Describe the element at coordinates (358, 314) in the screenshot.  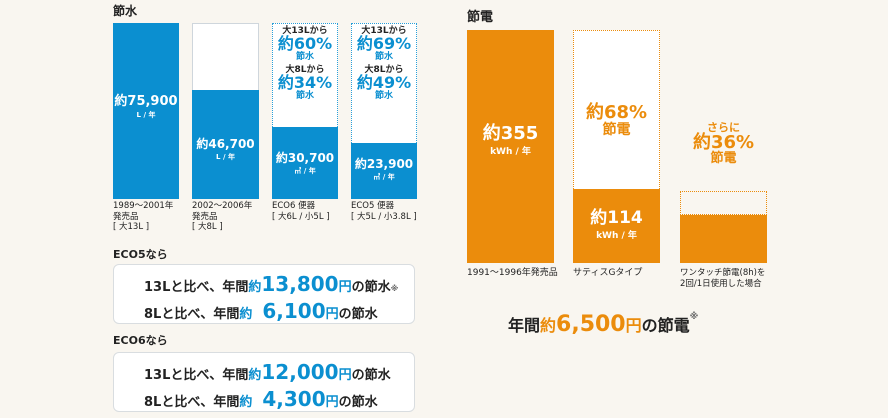
I see `eco5-line-8l-post: の節水` at that location.